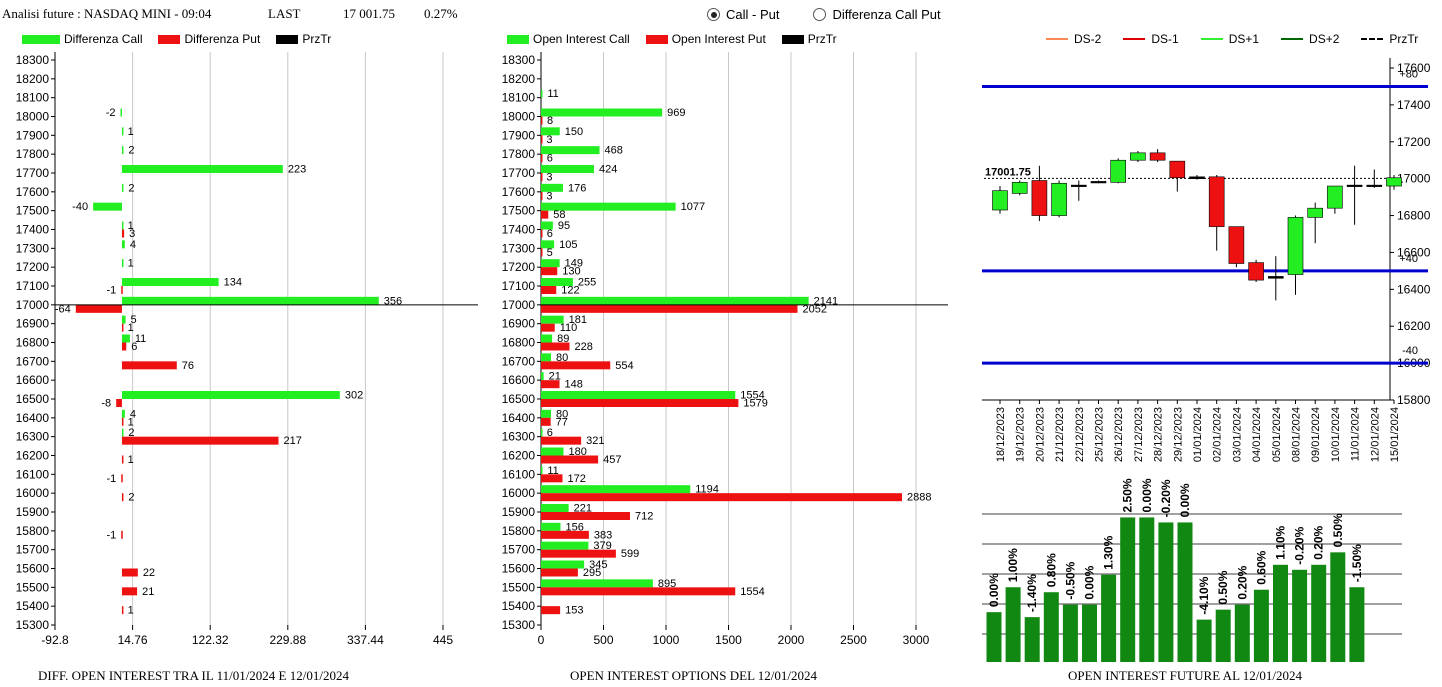  Describe the element at coordinates (354, 396) in the screenshot. I see `data-label: 302` at that location.